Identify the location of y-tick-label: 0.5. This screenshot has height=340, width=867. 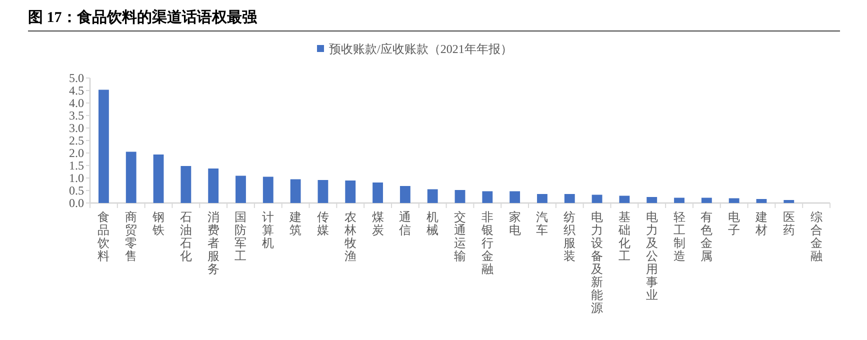
(76, 191).